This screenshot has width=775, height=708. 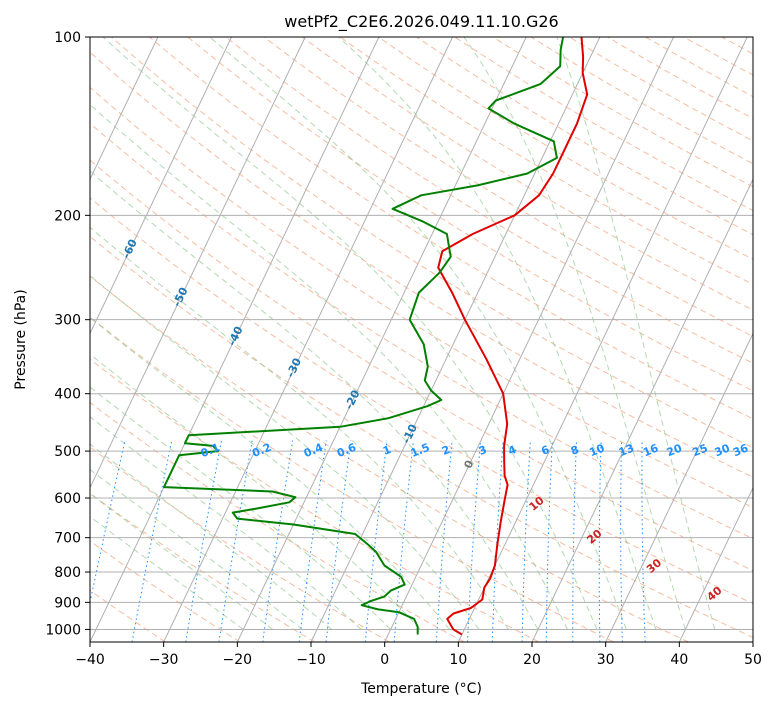 What do you see at coordinates (67, 395) in the screenshot?
I see `y-tick-label: 400` at bounding box center [67, 395].